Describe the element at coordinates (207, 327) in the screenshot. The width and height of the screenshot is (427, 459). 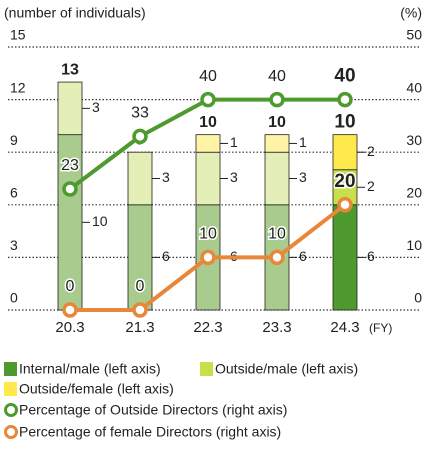
I see `x-tick-label: 22.3` at that location.